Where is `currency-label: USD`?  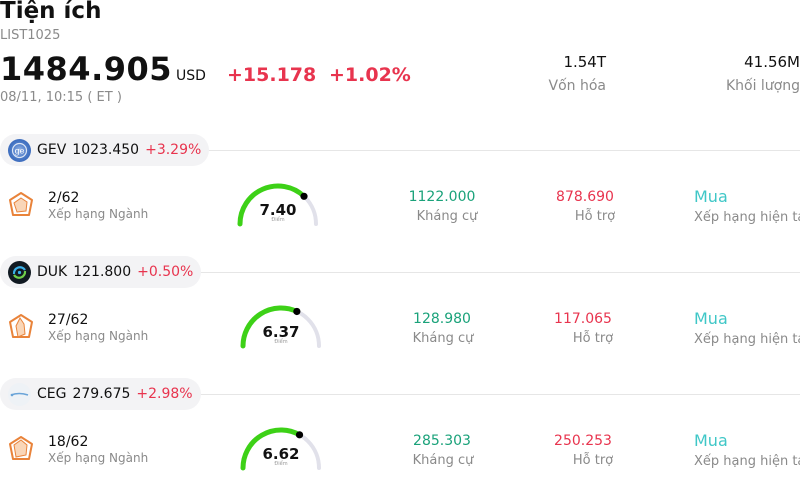
currency-label: USD is located at coordinates (191, 76).